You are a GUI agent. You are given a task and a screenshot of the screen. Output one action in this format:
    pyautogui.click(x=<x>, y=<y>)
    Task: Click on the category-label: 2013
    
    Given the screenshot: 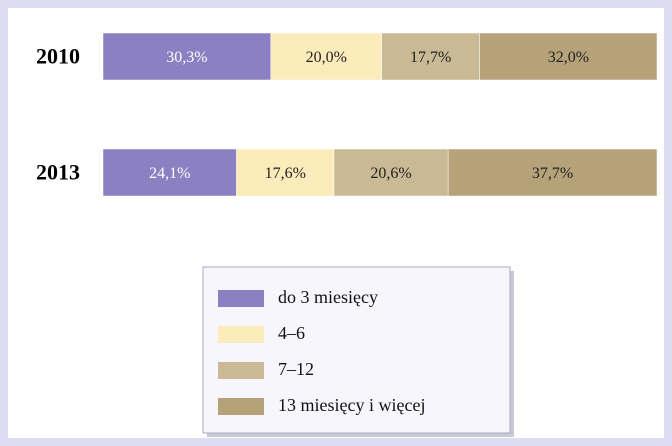 What is the action you would take?
    pyautogui.click(x=58, y=172)
    